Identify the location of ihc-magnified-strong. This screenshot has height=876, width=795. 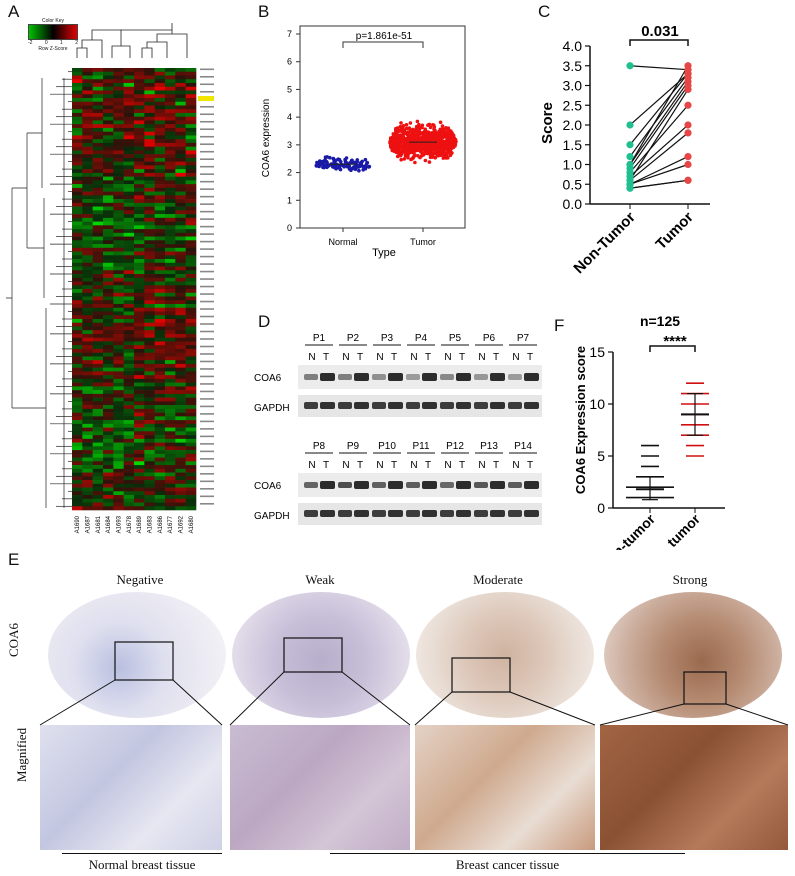
(694, 787).